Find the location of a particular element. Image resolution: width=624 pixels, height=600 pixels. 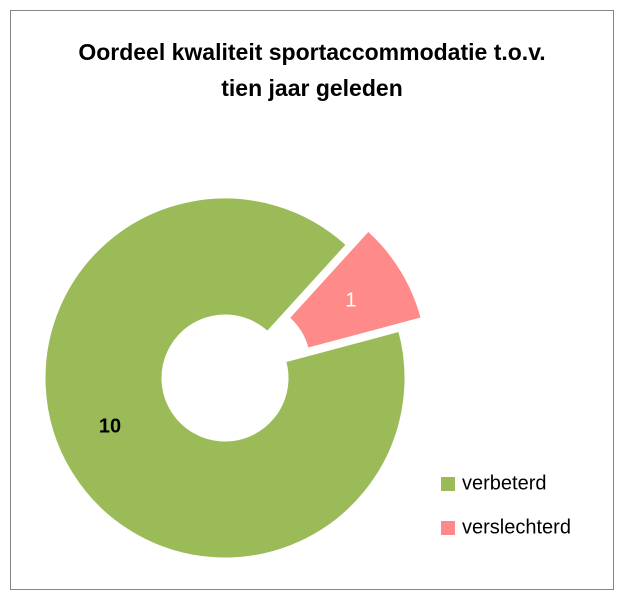

donut-slice is located at coordinates (355, 289).